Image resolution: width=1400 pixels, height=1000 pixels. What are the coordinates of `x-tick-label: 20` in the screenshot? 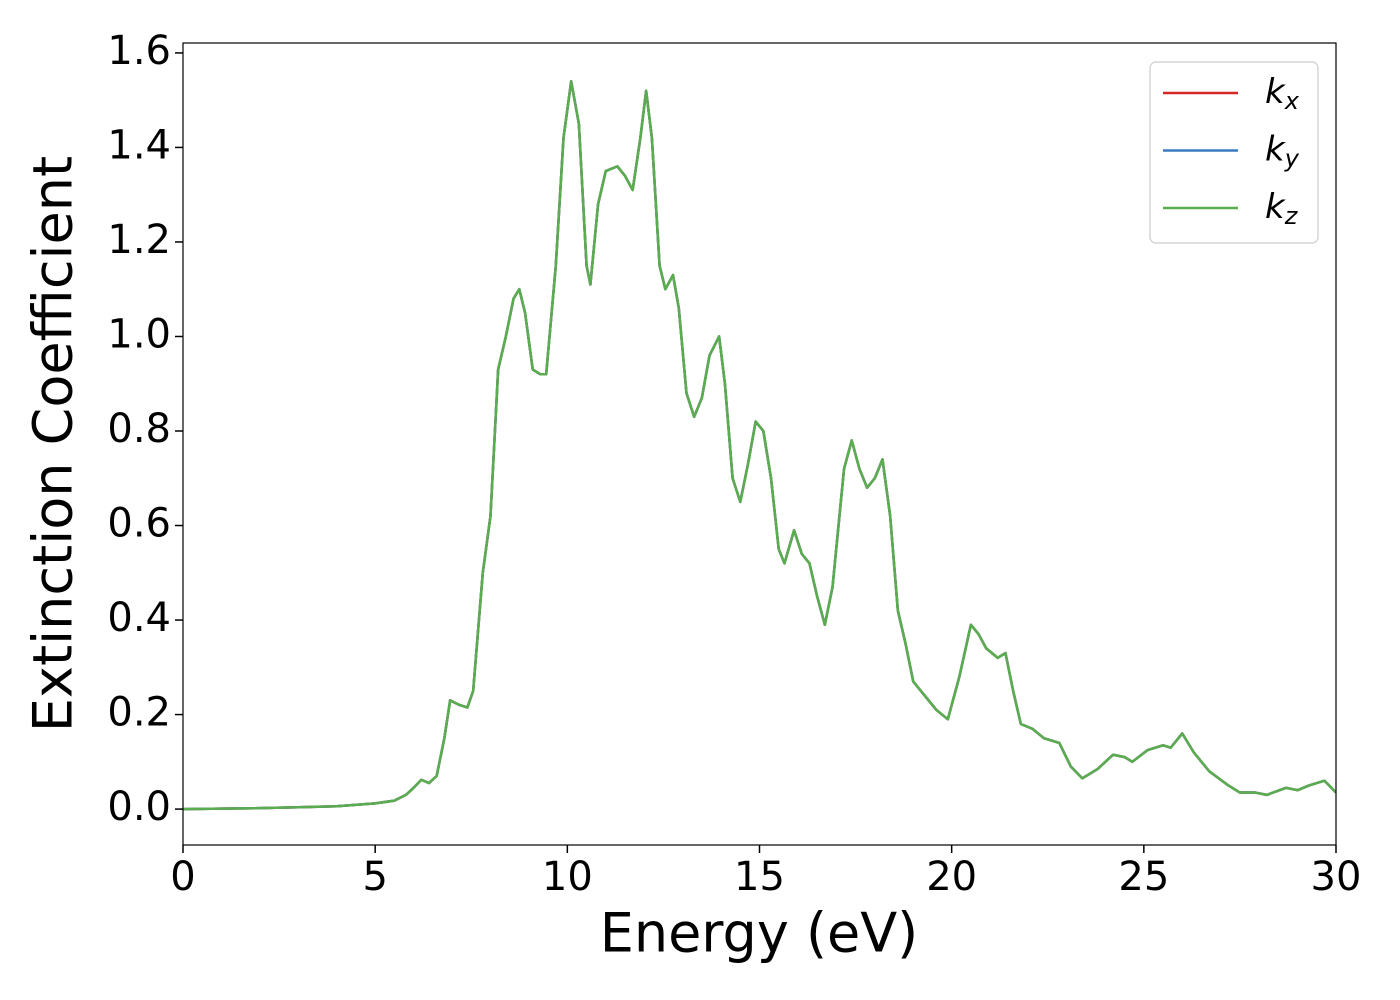 It's located at (951, 877).